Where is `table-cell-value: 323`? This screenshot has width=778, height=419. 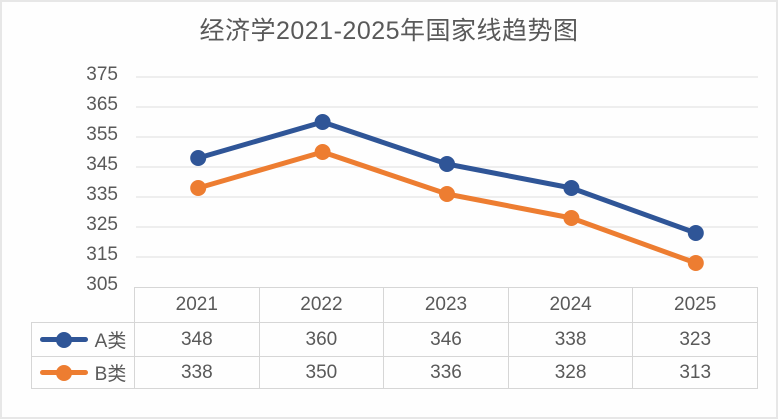
table-cell-value: 323 is located at coordinates (695, 339).